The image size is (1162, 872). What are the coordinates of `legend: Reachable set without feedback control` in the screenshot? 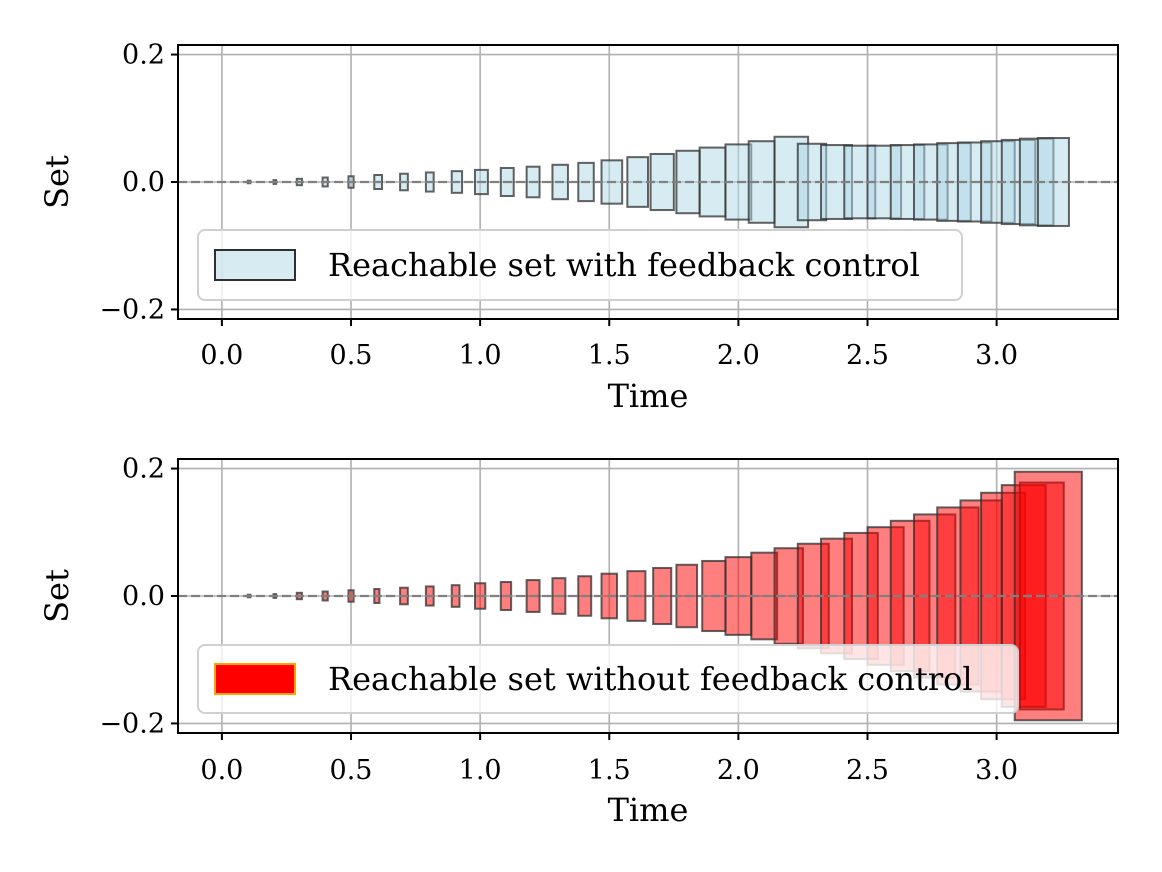 It's located at (608, 679).